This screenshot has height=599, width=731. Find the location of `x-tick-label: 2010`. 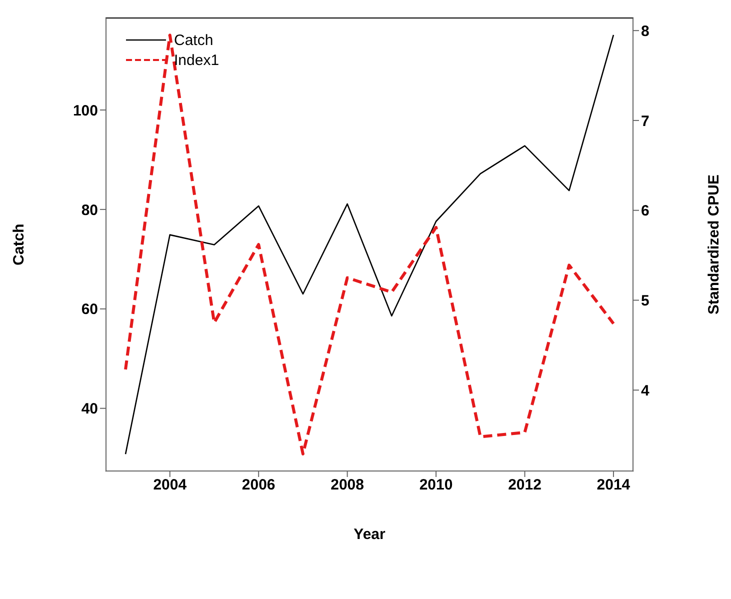

x-tick-label: 2010 is located at coordinates (436, 485).